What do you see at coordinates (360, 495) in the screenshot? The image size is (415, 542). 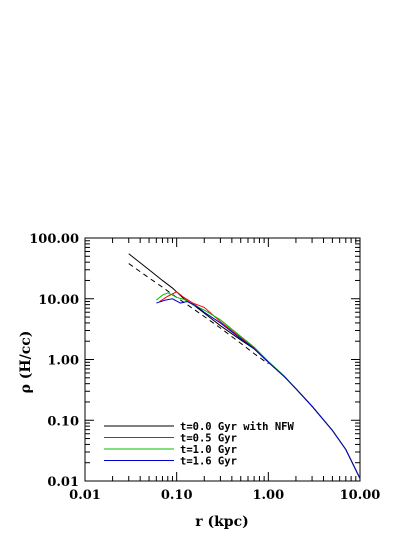 I see `x-tick-label: 10.00` at bounding box center [360, 495].